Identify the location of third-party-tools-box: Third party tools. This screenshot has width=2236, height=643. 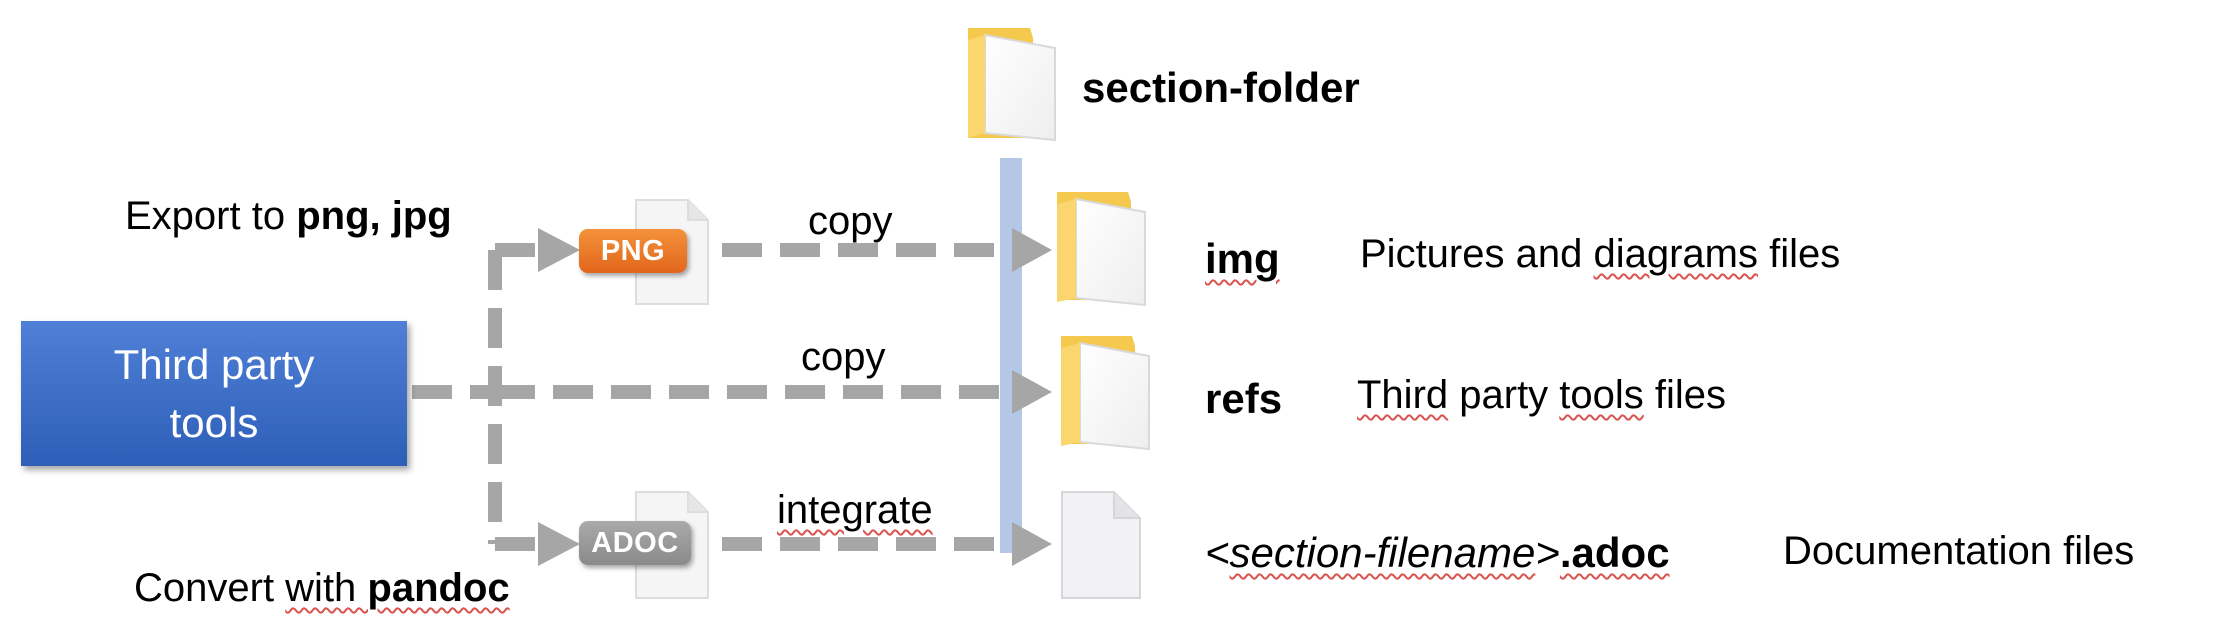
(214, 393).